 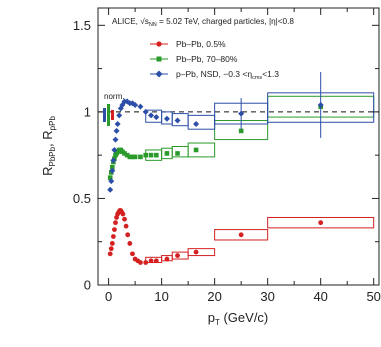 I want to click on legend-marker-pbpb-peripheral, so click(x=159, y=59).